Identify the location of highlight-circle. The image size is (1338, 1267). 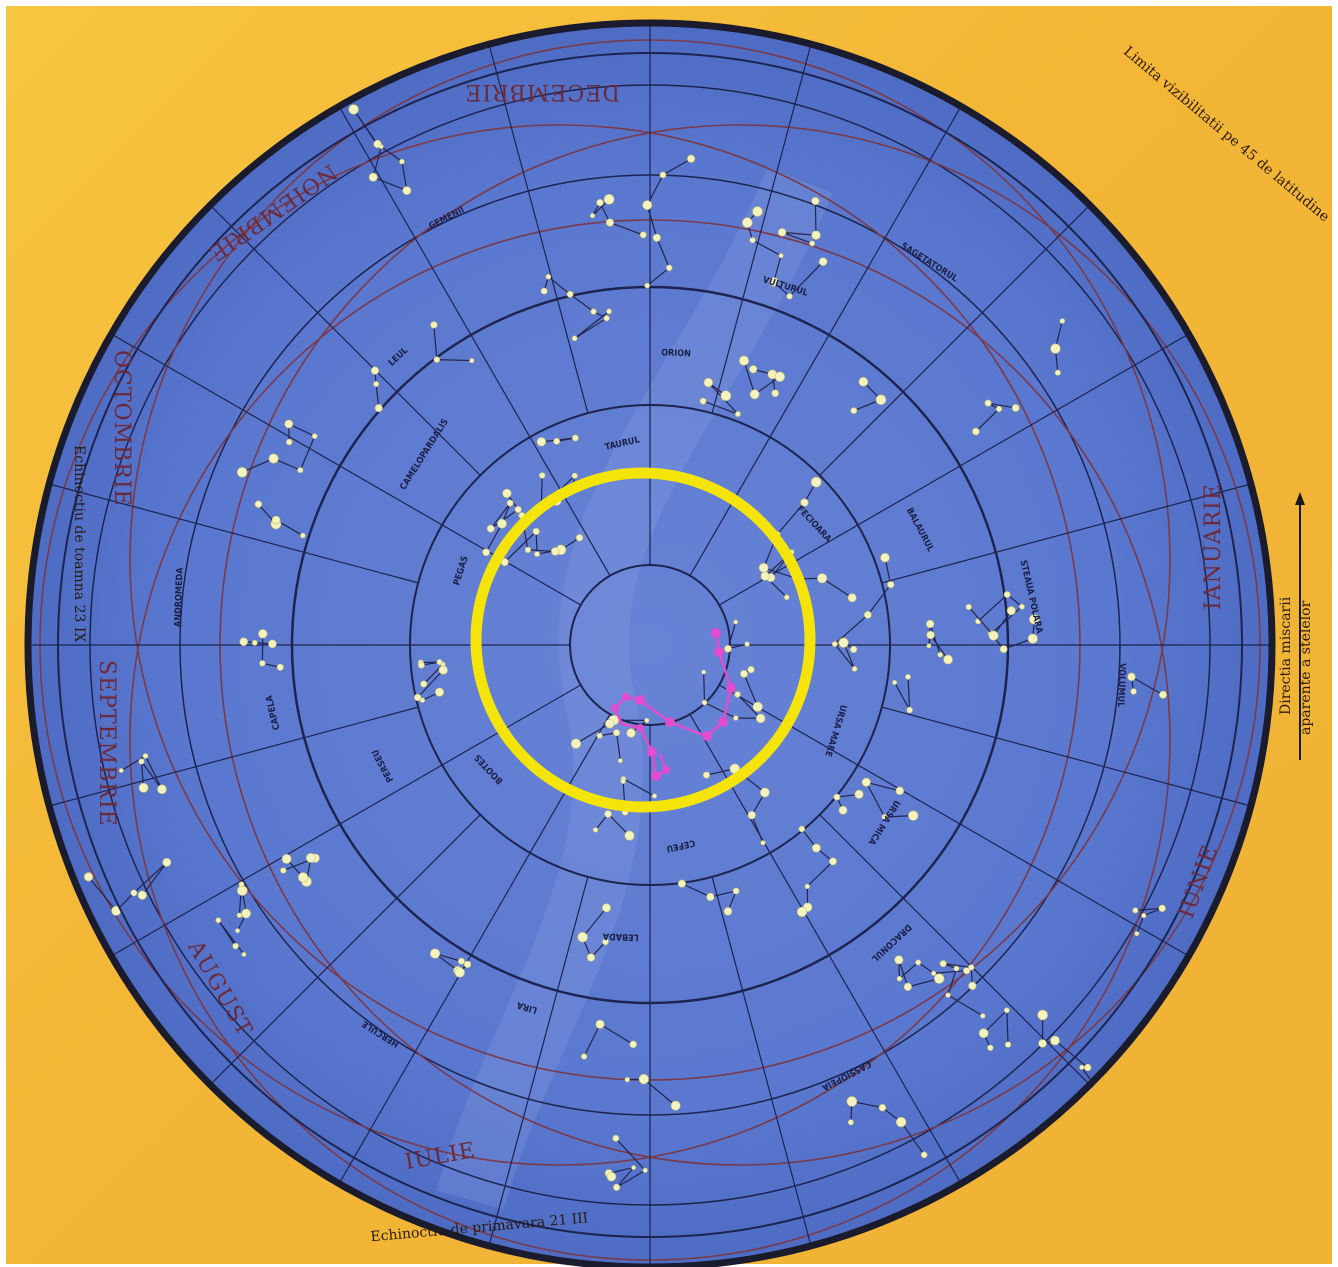
(643, 640).